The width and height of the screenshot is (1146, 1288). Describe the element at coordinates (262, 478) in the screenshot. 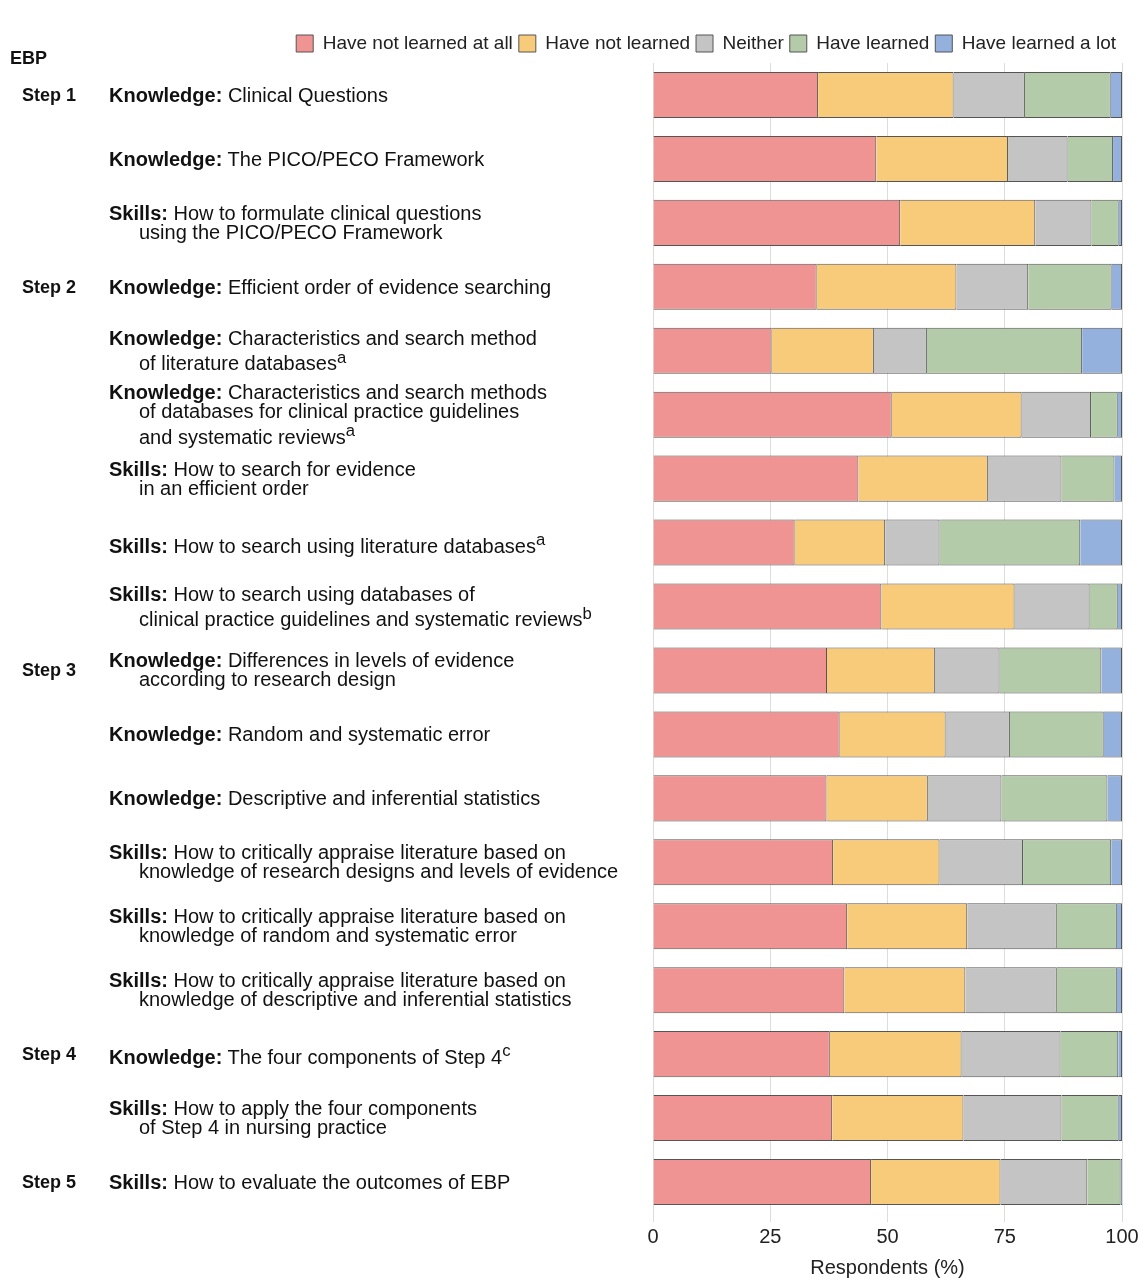

I see `y-tick-label: Skills: How to search for evidence in an efficient order` at that location.